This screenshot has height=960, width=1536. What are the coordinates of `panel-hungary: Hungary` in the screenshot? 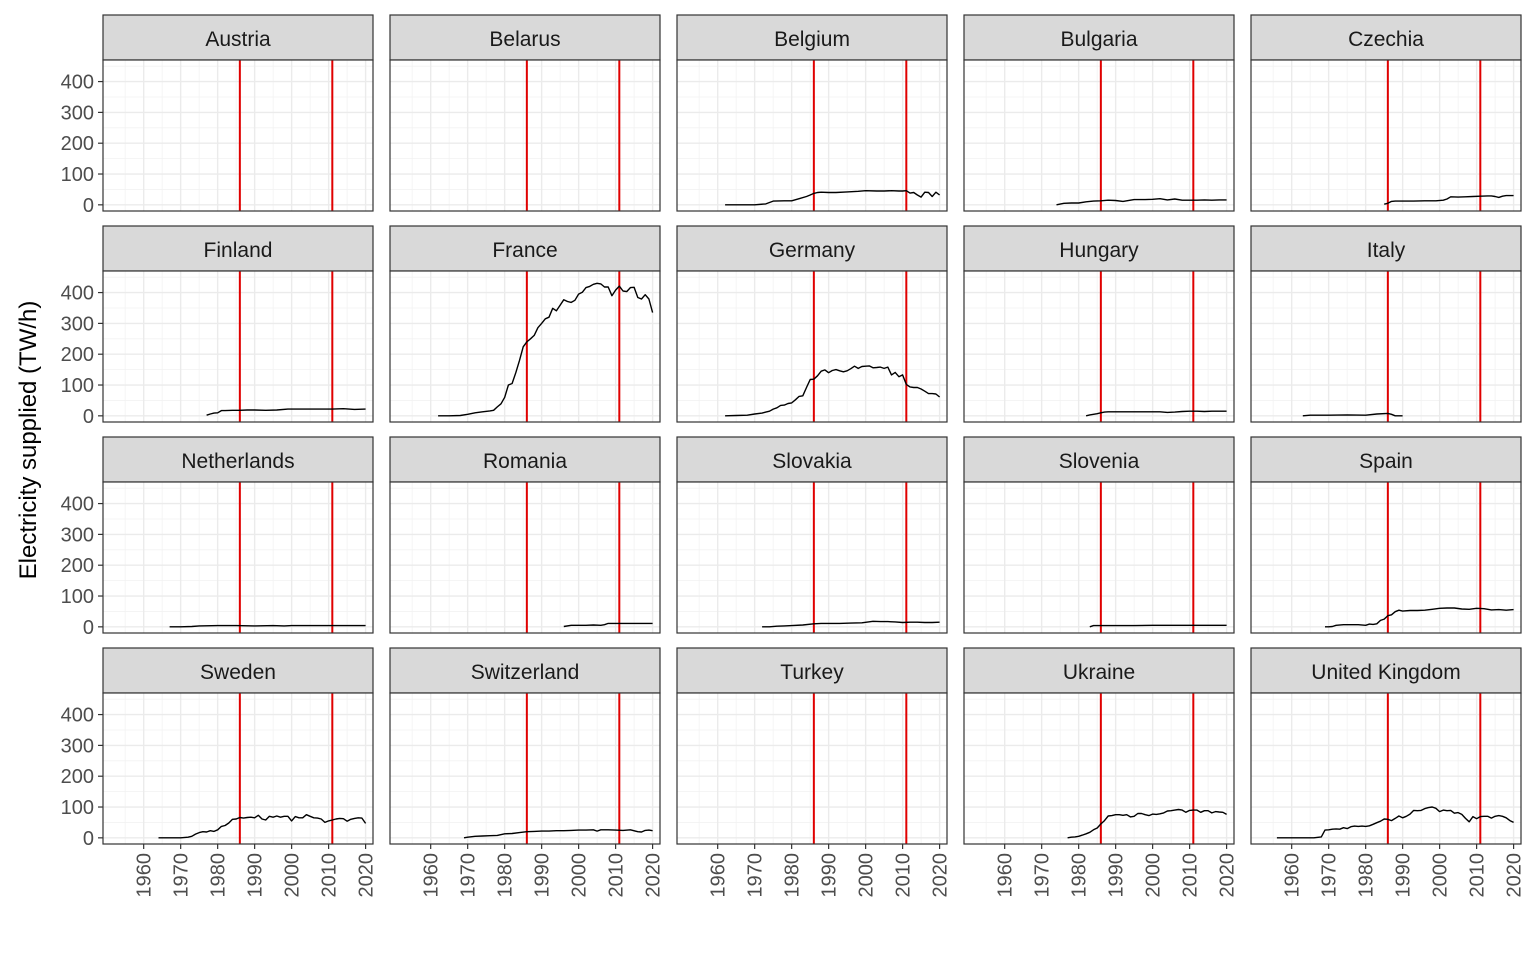 It's located at (1099, 324).